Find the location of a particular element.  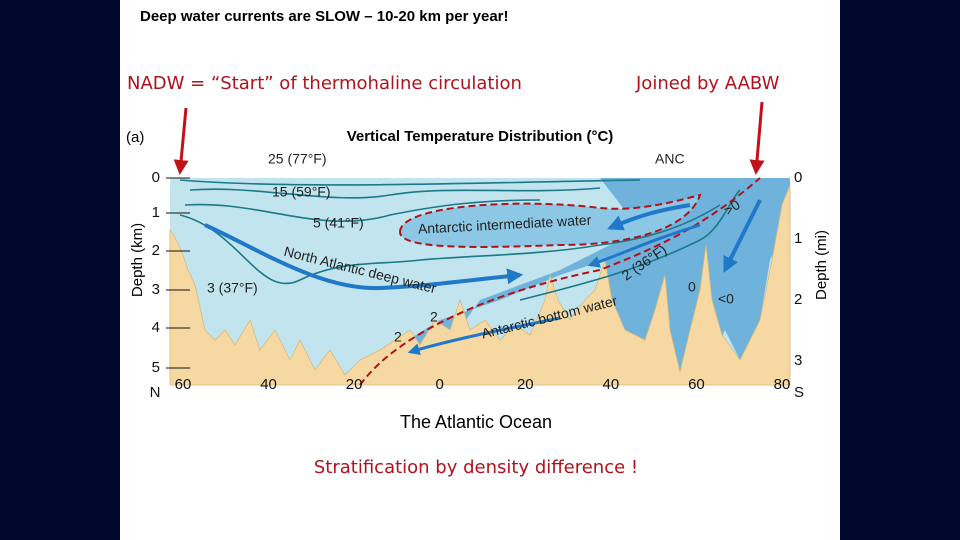

subcaption: Stratification by density difference ! is located at coordinates (476, 467).